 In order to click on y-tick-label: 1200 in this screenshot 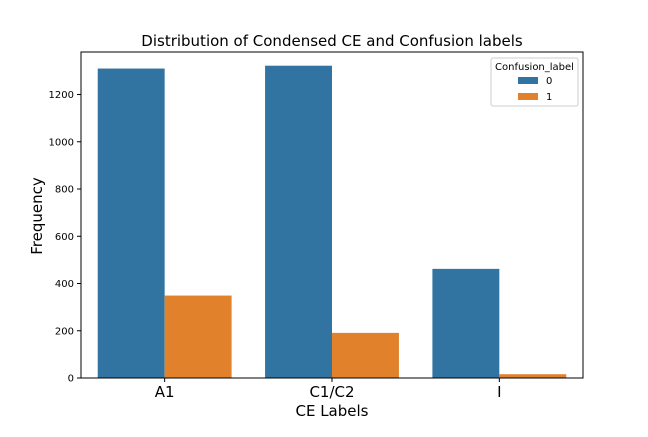, I will do `click(61, 95)`.